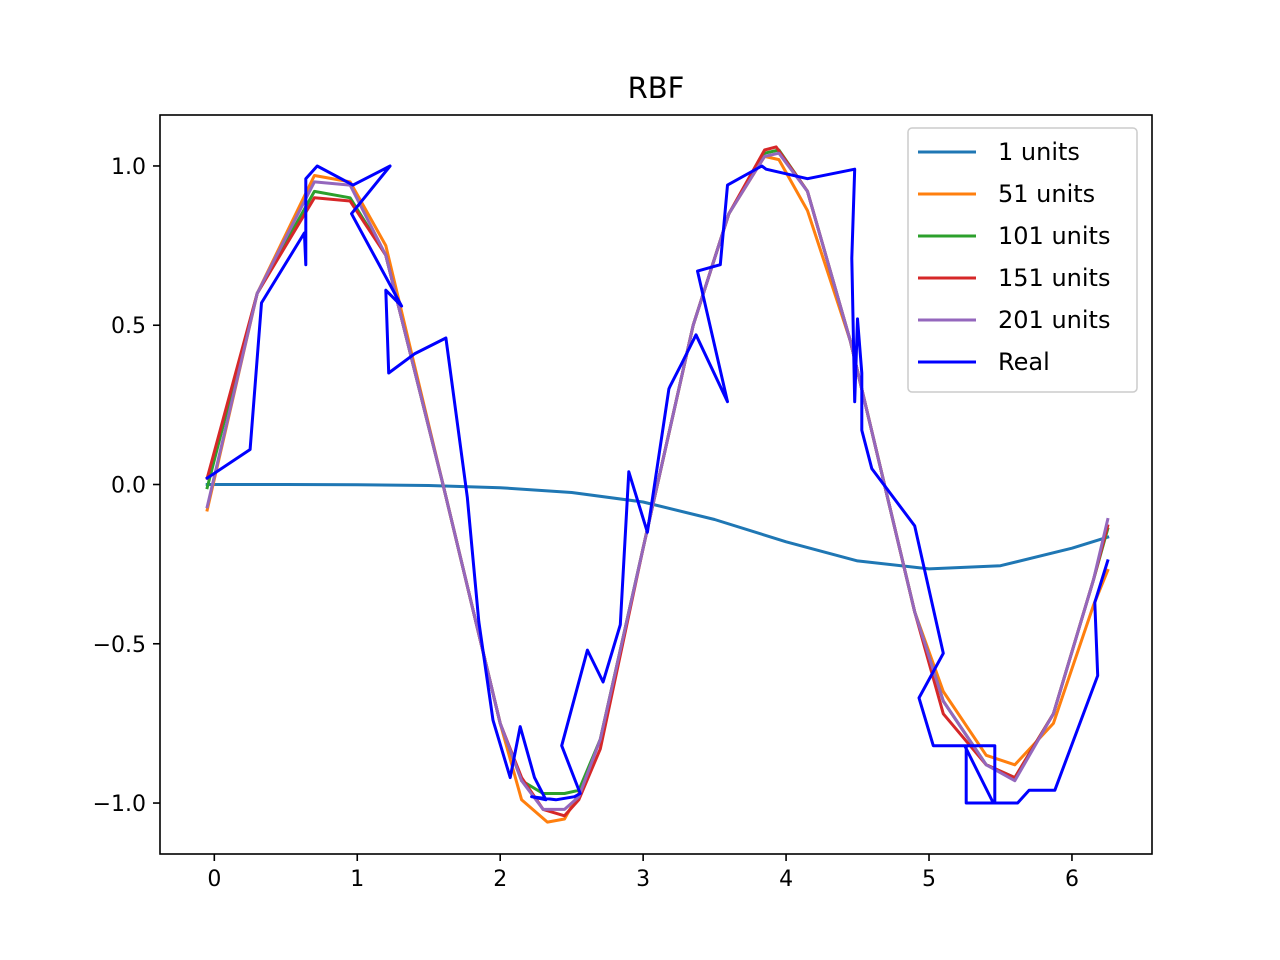 The width and height of the screenshot is (1280, 960). I want to click on x-tick-label: 6, so click(1072, 879).